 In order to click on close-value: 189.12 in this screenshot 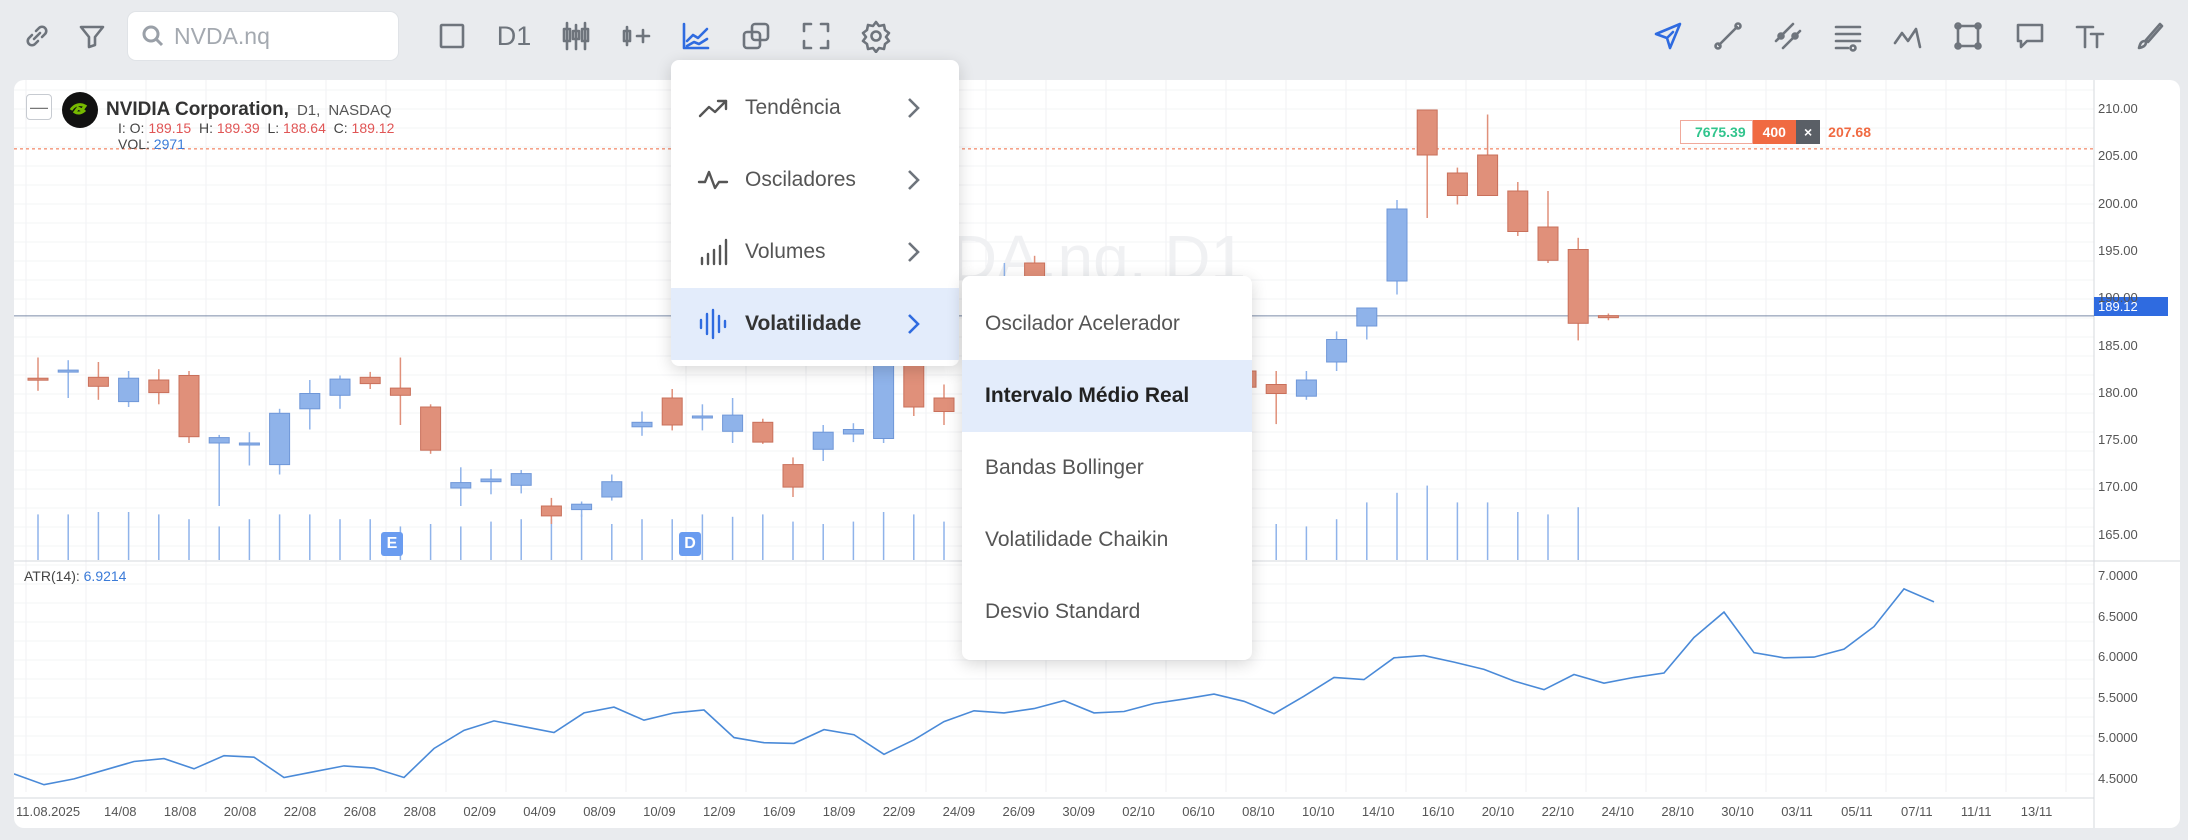, I will do `click(373, 128)`.